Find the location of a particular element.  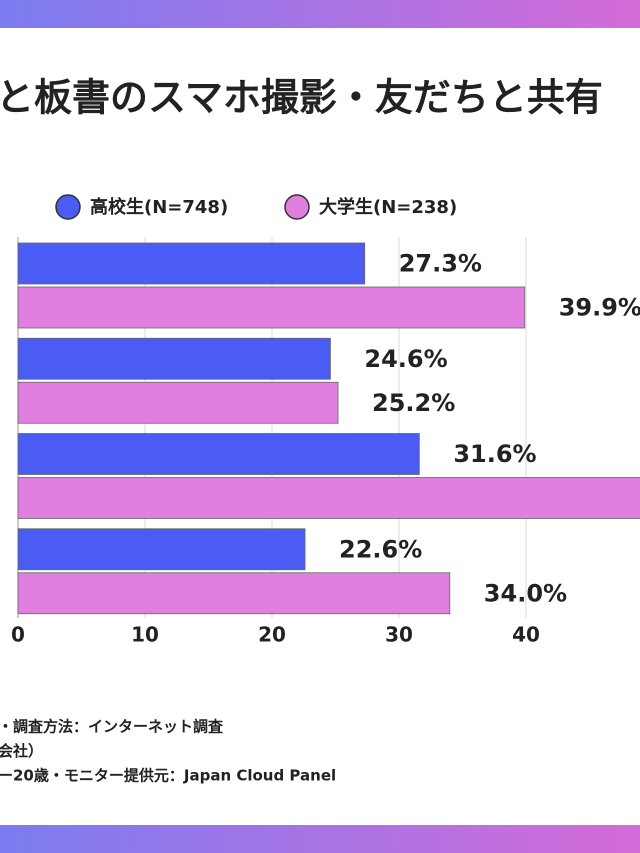

x-tick-label: 20 is located at coordinates (272, 635).